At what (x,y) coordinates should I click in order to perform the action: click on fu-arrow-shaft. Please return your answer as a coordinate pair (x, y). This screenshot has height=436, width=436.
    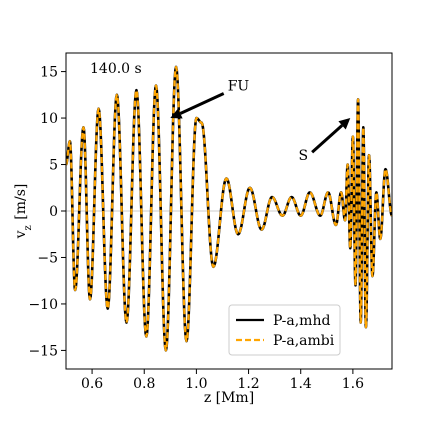
    Looking at the image, I should click on (202, 103).